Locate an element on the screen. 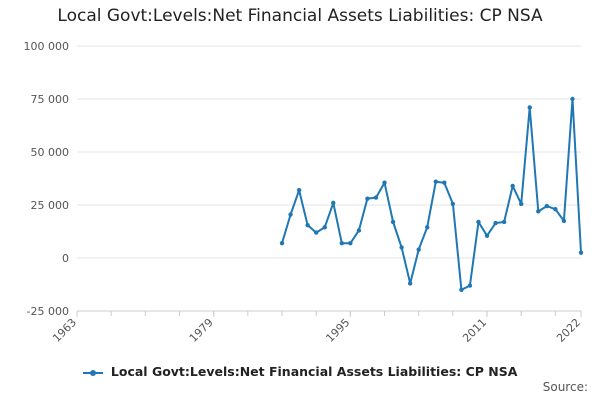 This screenshot has width=600, height=400. x-tick-label: 2011 is located at coordinates (474, 330).